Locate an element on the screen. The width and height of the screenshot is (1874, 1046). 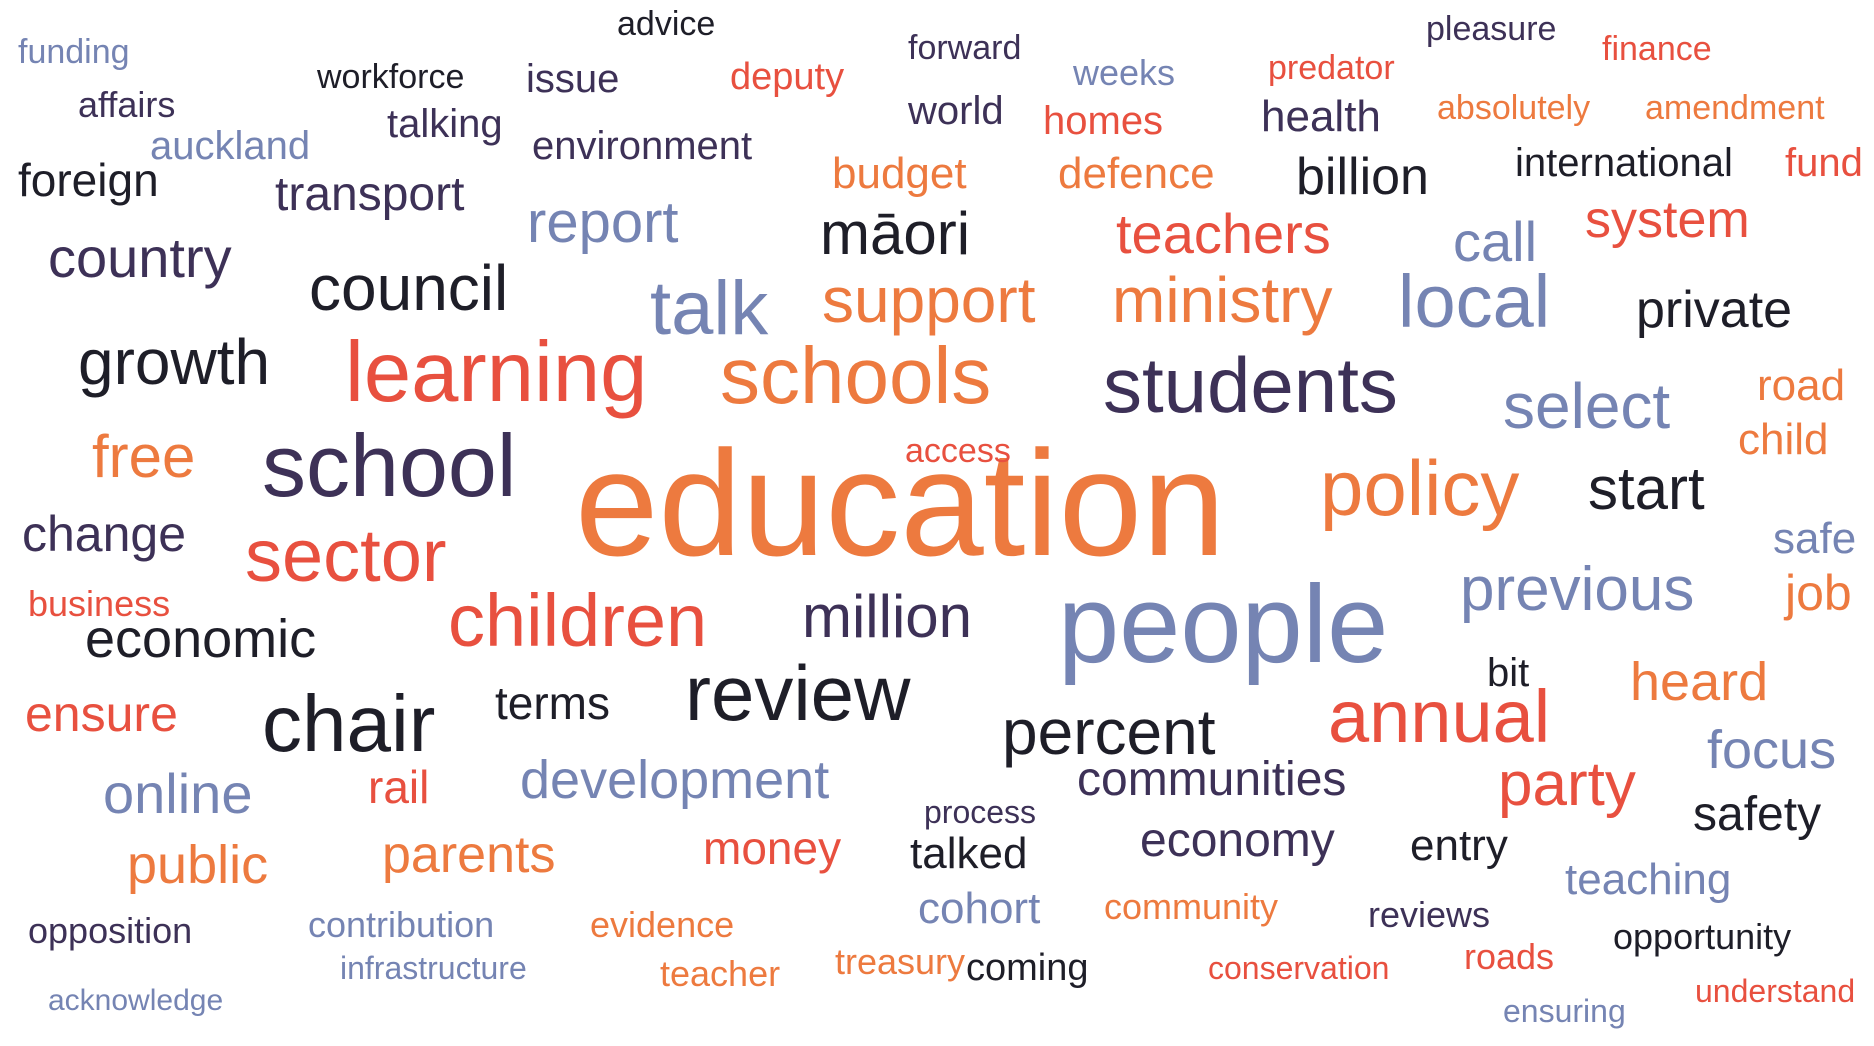
word-treasury: treasury is located at coordinates (900, 961).